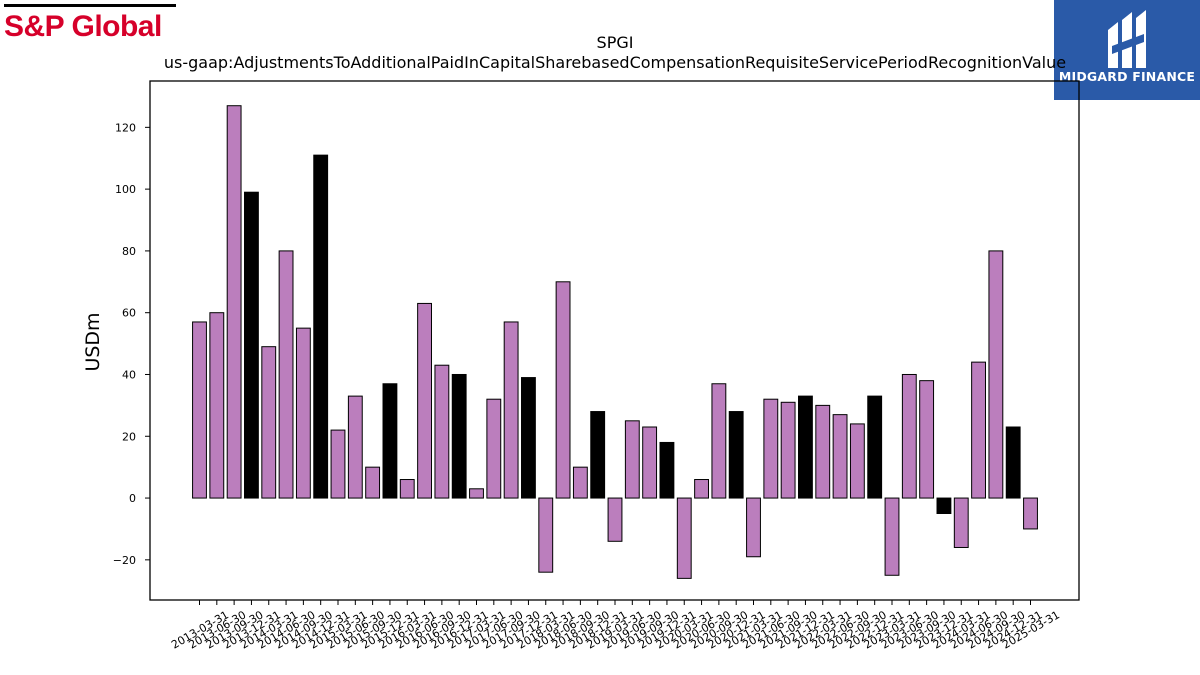  Describe the element at coordinates (125, 189) in the screenshot. I see `y-tick-label: 100` at that location.